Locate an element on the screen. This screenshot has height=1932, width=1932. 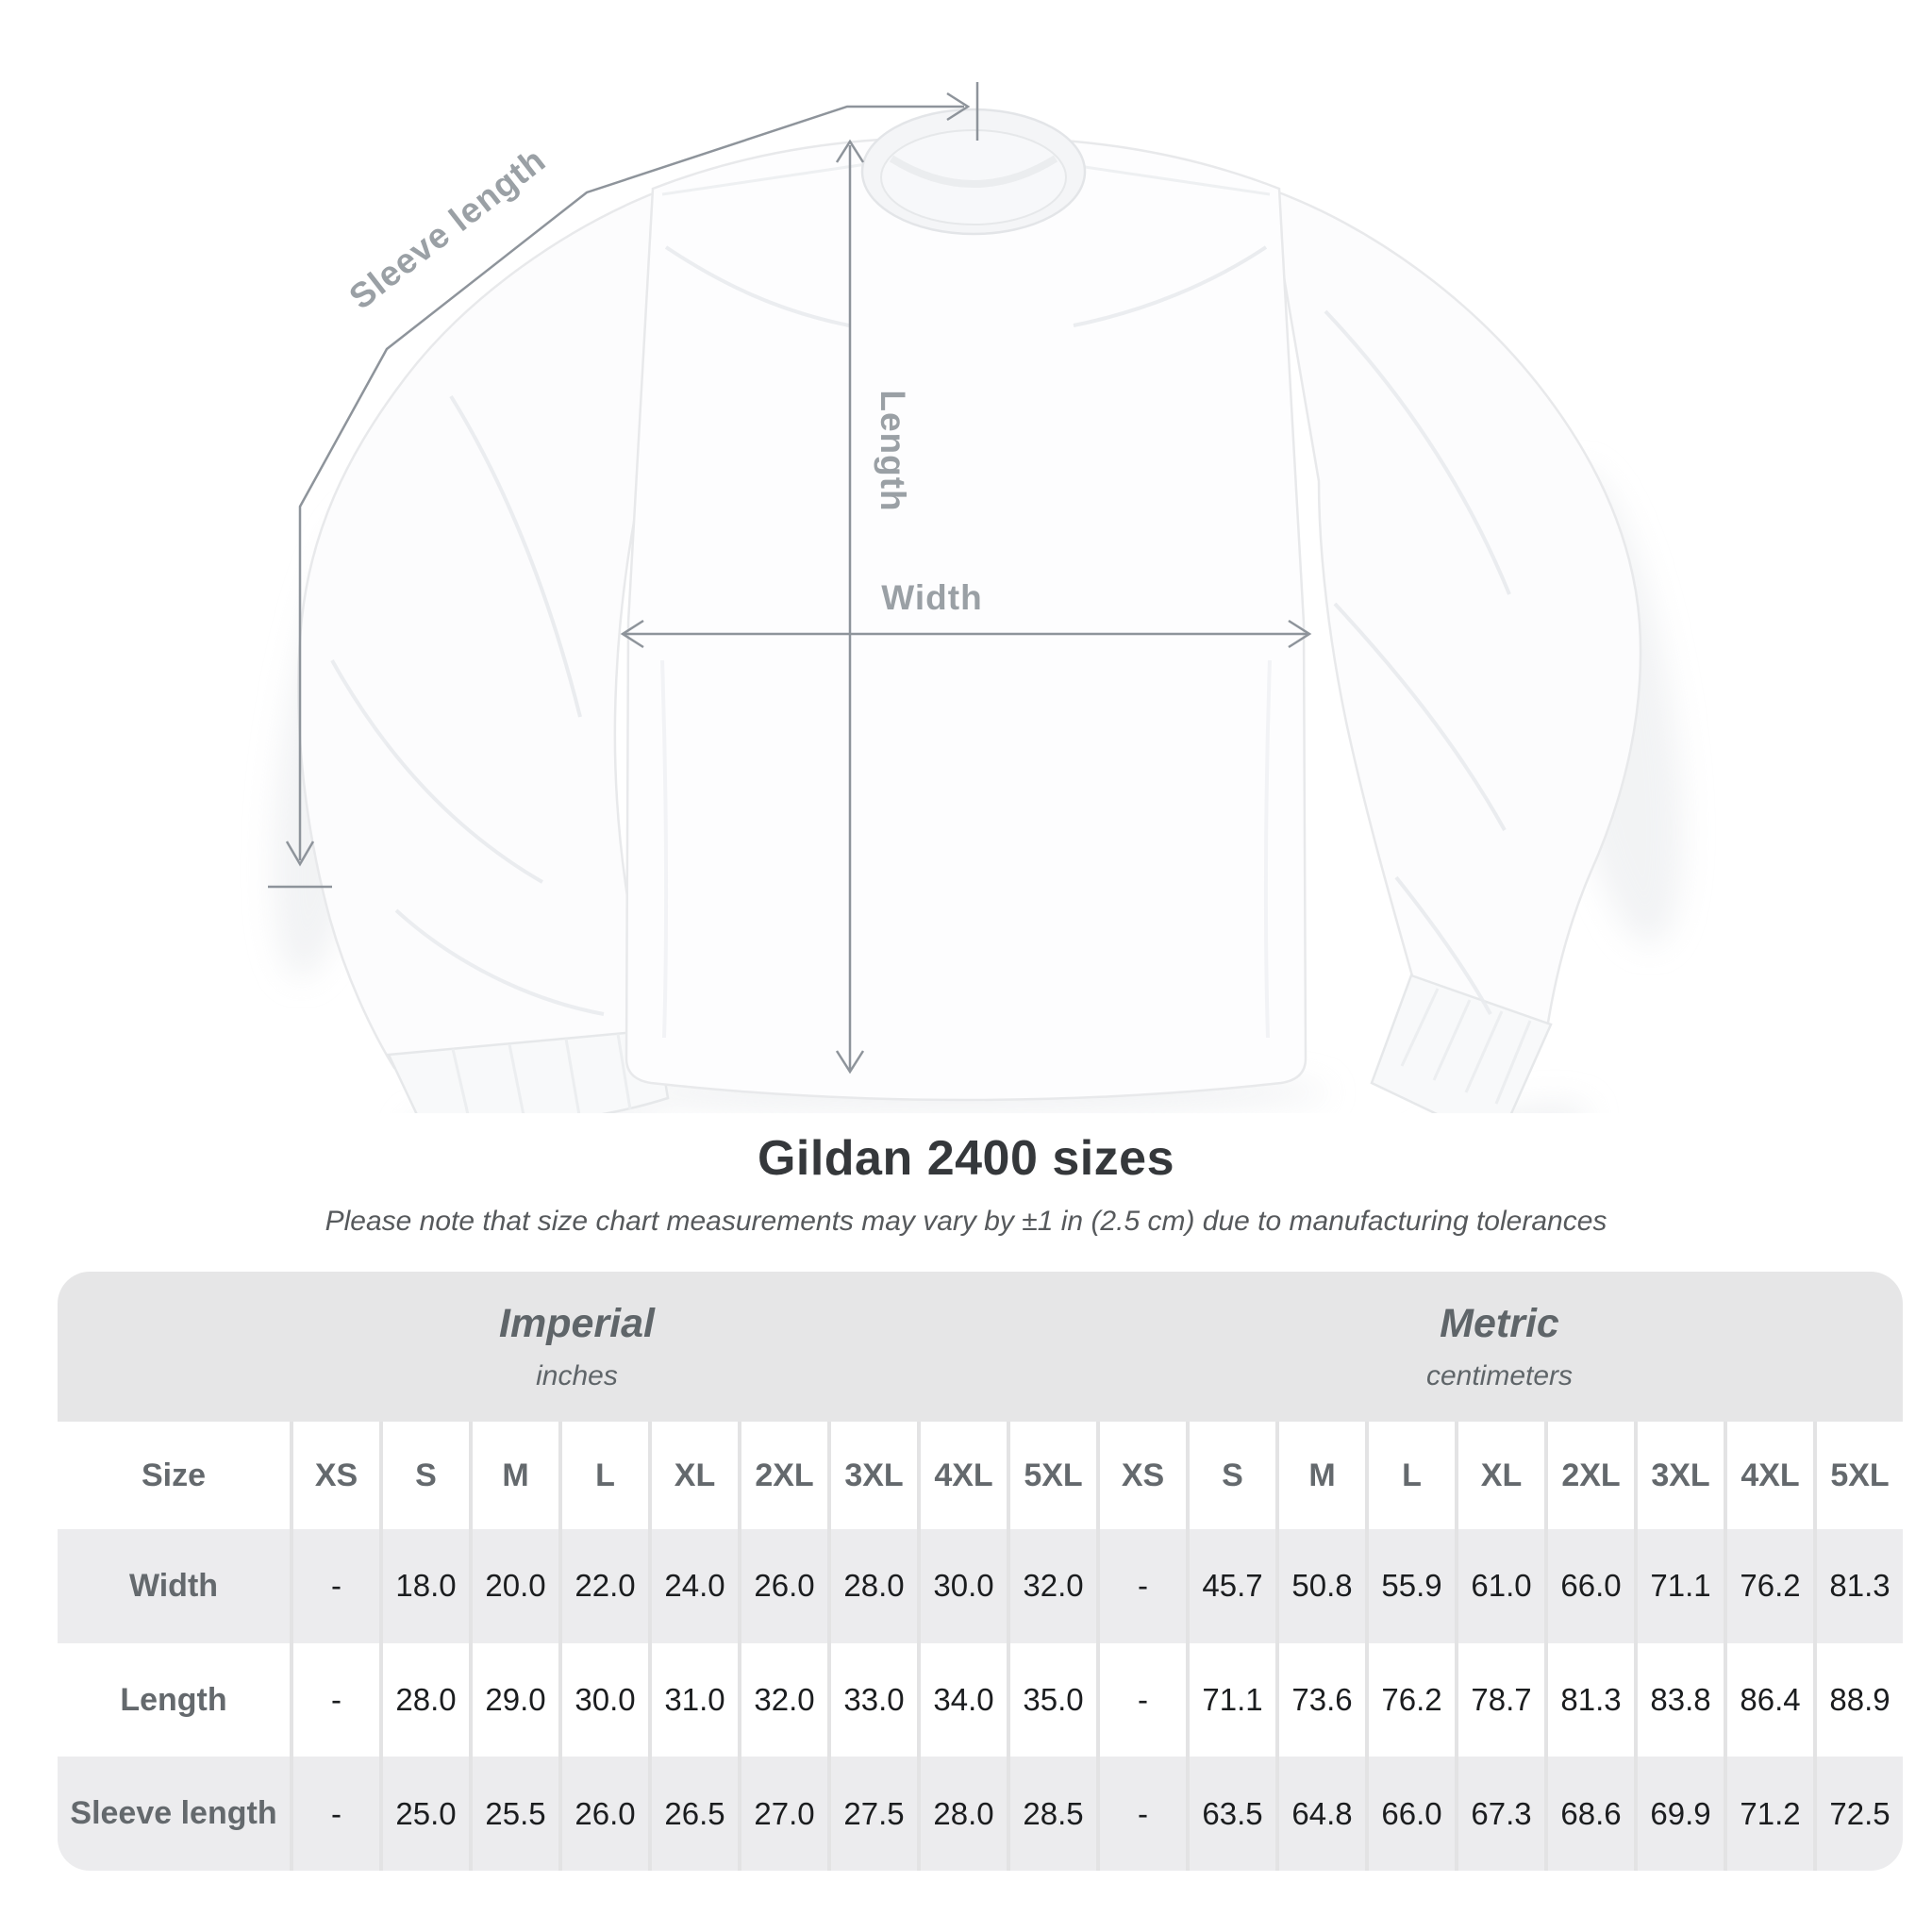
metric-label: Metric is located at coordinates (1500, 1324).